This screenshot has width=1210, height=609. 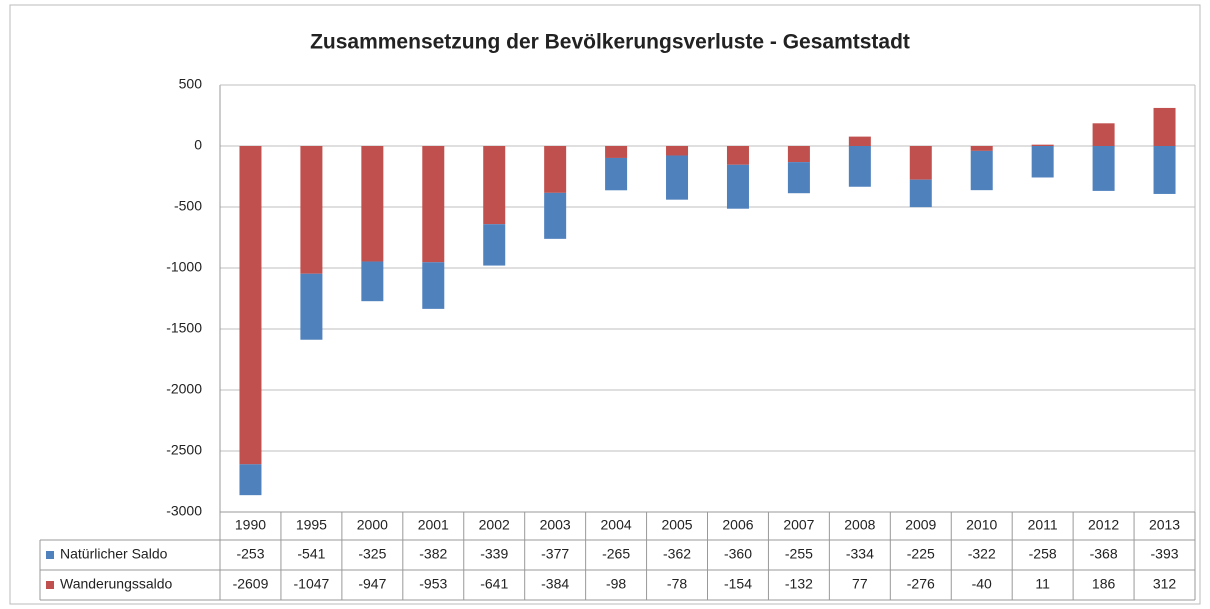 What do you see at coordinates (1165, 554) in the screenshot?
I see `table-value: -393` at bounding box center [1165, 554].